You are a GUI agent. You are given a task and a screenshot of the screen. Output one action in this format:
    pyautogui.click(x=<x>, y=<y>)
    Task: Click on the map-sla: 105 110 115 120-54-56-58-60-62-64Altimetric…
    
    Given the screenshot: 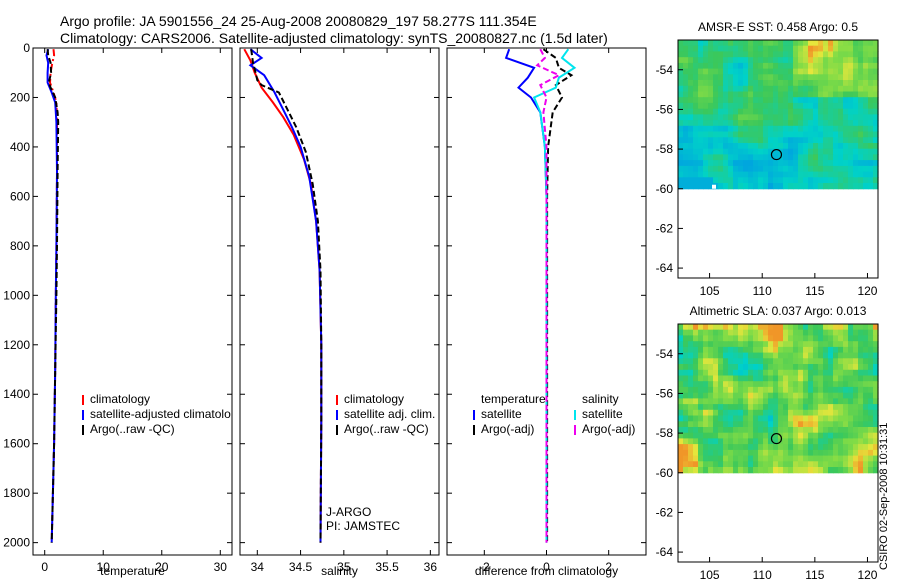 What is the action you would take?
    pyautogui.click(x=767, y=442)
    